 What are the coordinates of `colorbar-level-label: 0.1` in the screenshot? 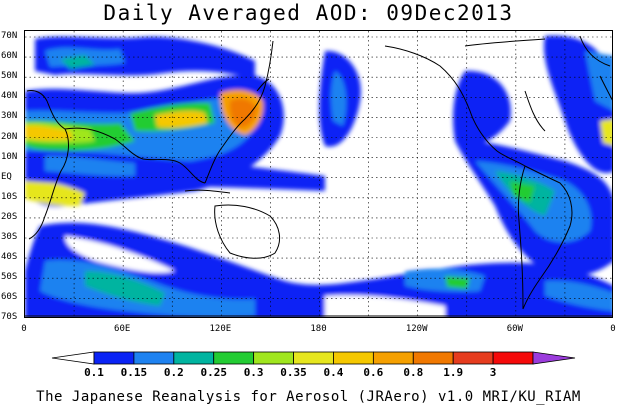 It's located at (94, 372).